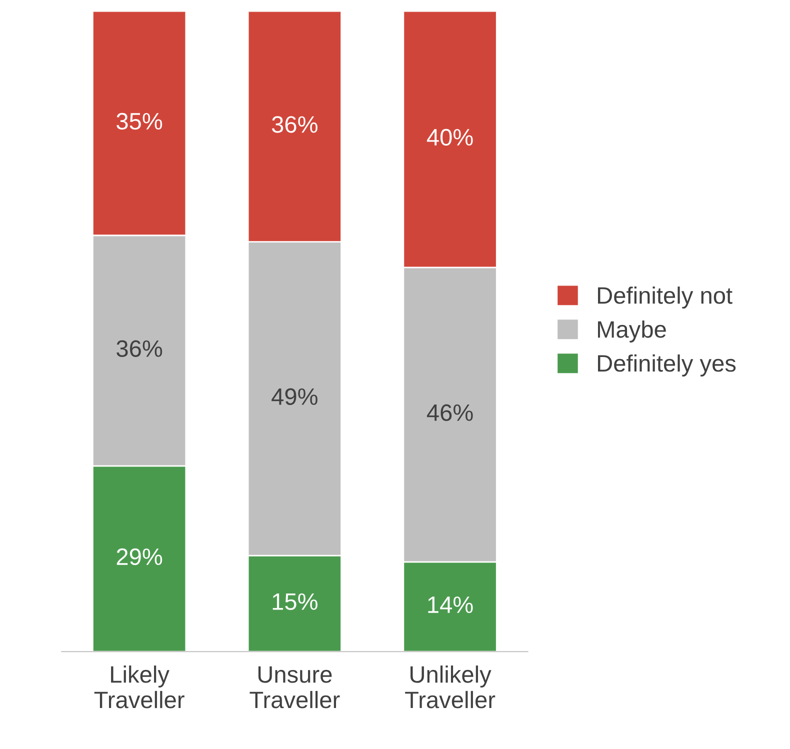  I want to click on x-tick-label: Unsure Traveller, so click(295, 687).